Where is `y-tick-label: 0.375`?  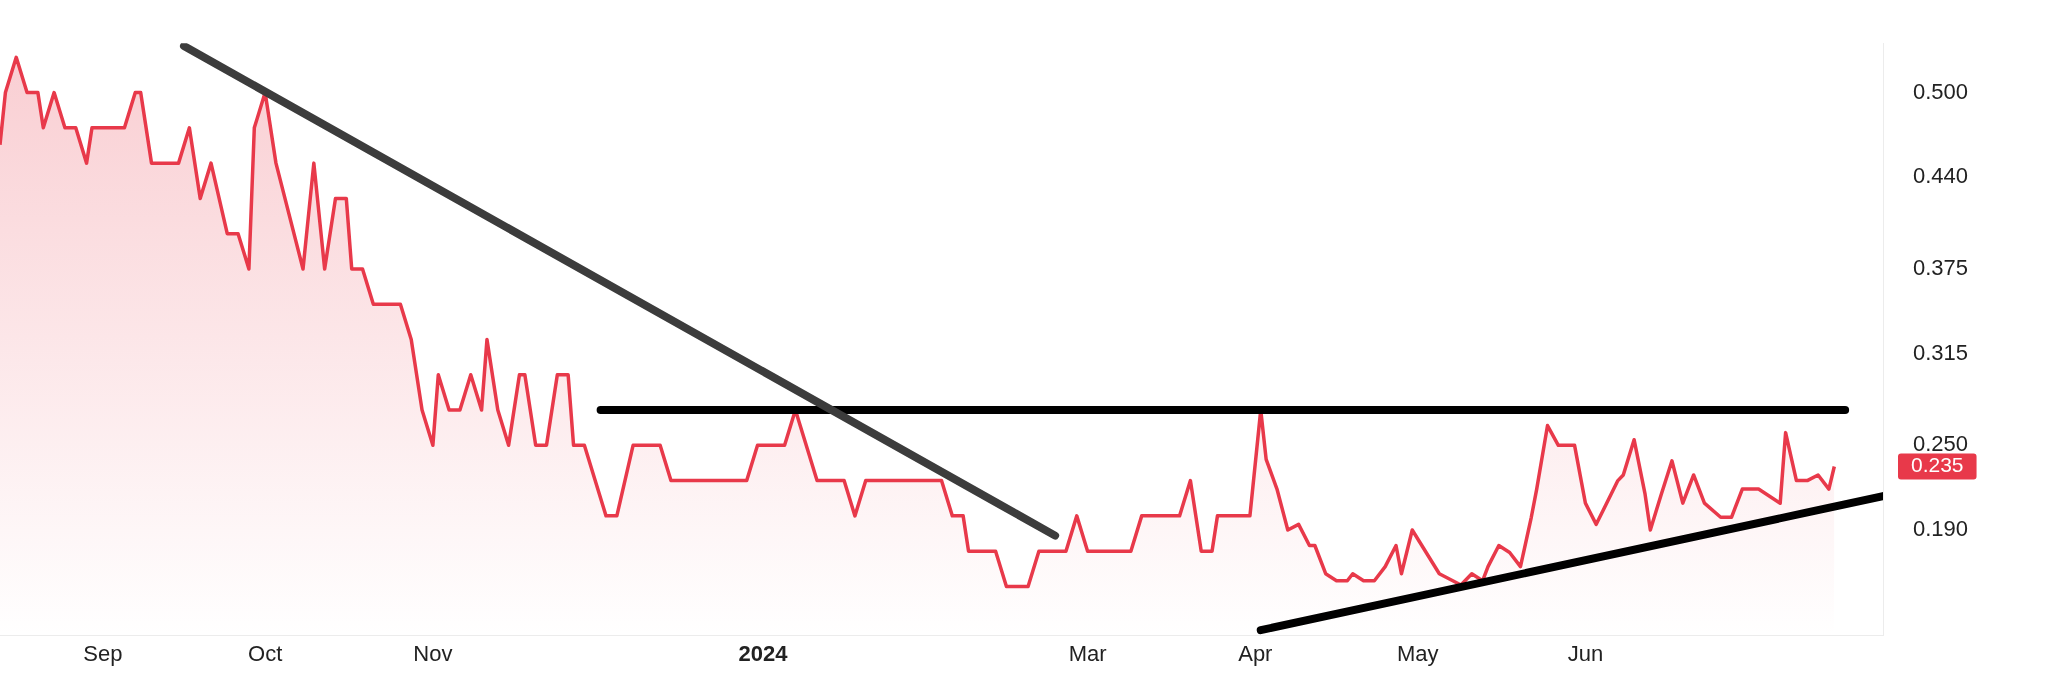
y-tick-label: 0.375 is located at coordinates (1941, 268).